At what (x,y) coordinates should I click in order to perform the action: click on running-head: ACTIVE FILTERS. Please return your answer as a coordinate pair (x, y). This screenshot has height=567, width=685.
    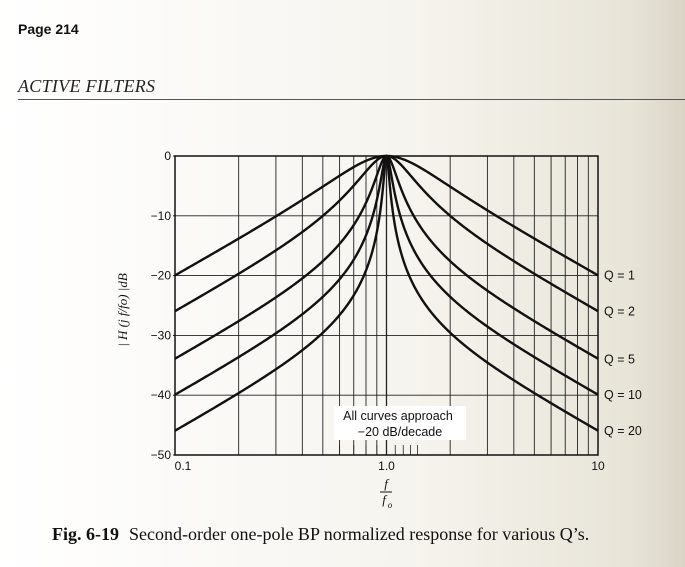
    Looking at the image, I should click on (87, 86).